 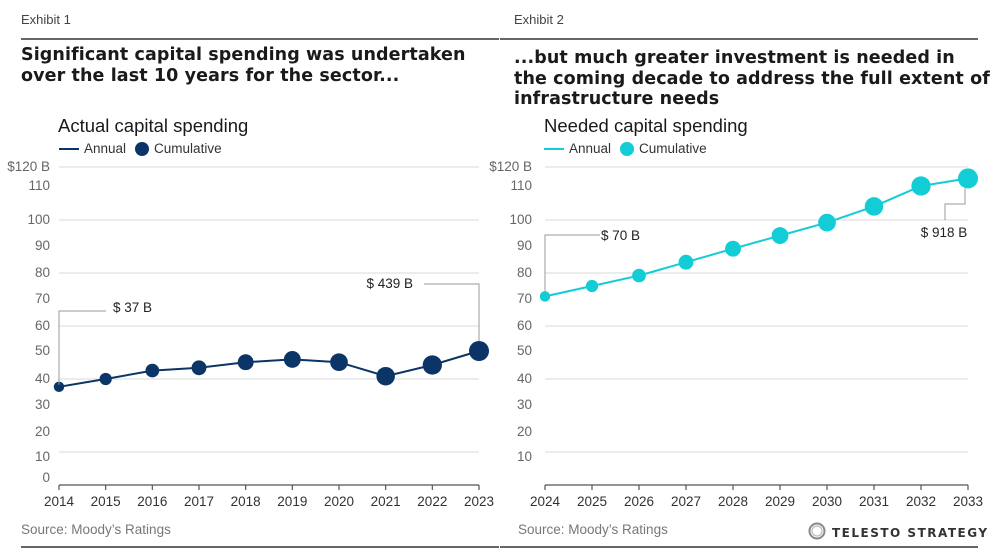 What do you see at coordinates (944, 232) in the screenshot?
I see `total-annotation: $ 918 B` at bounding box center [944, 232].